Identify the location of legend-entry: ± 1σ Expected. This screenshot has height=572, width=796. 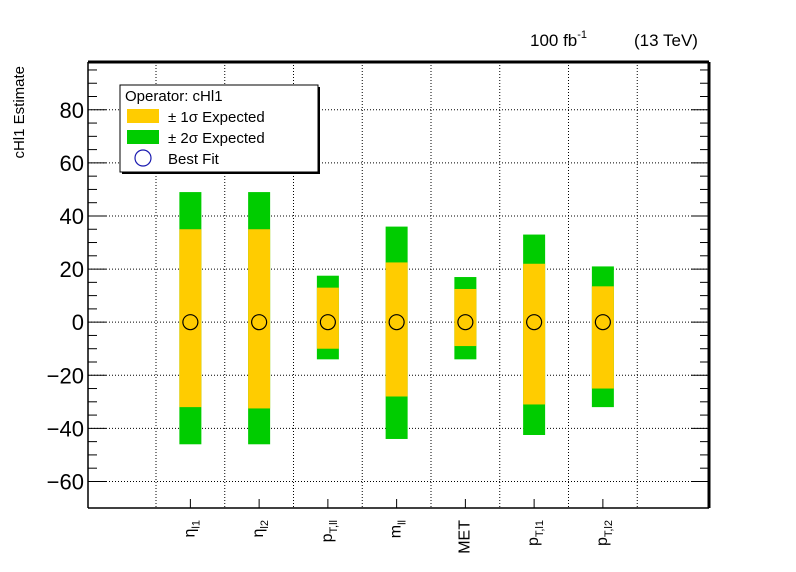
(216, 117).